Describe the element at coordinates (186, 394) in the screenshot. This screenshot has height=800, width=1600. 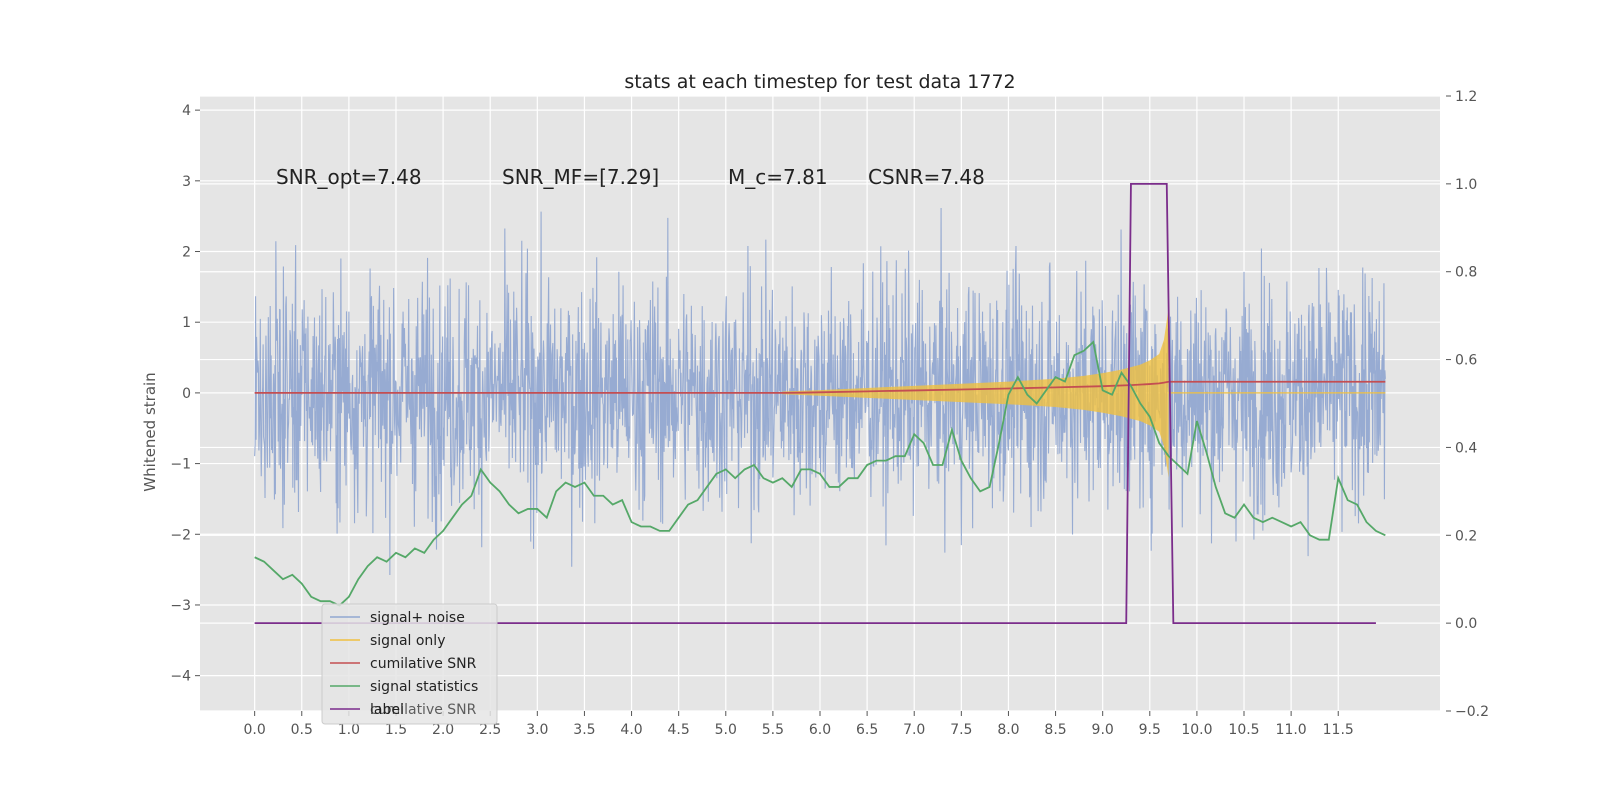
I see `y-tick-label: 0` at that location.